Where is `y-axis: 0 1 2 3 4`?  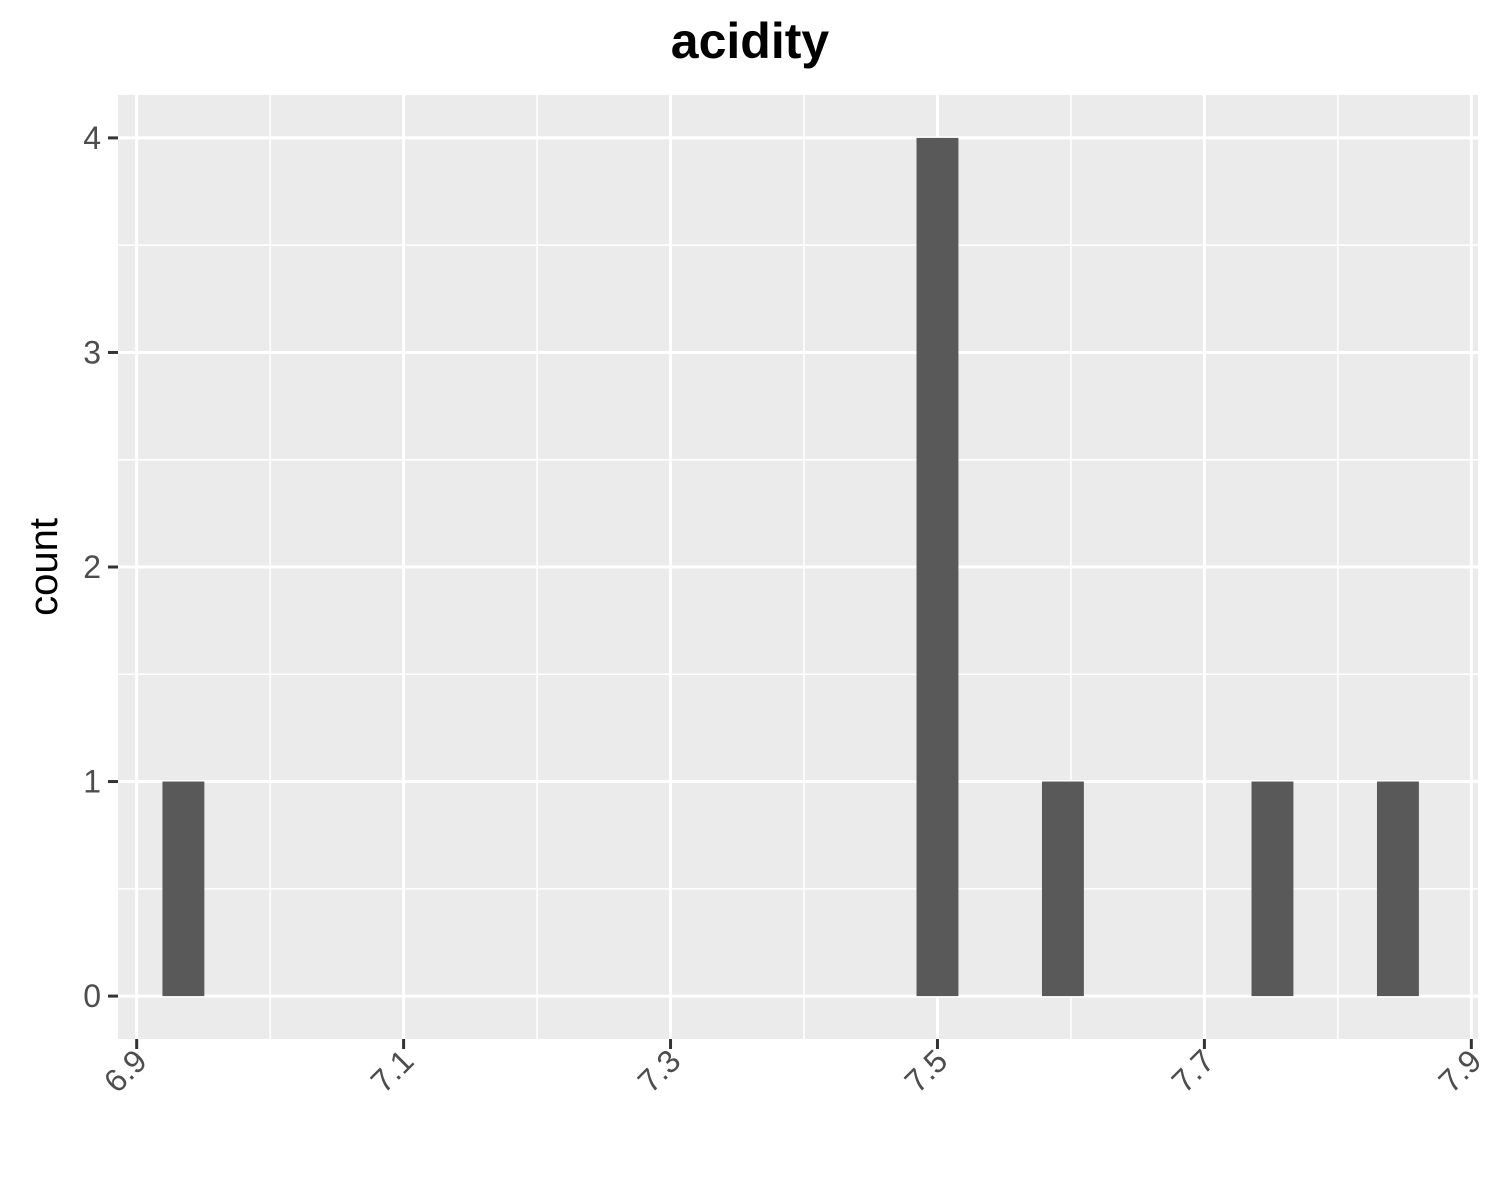
y-axis: 0 1 2 3 4 is located at coordinates (100, 567).